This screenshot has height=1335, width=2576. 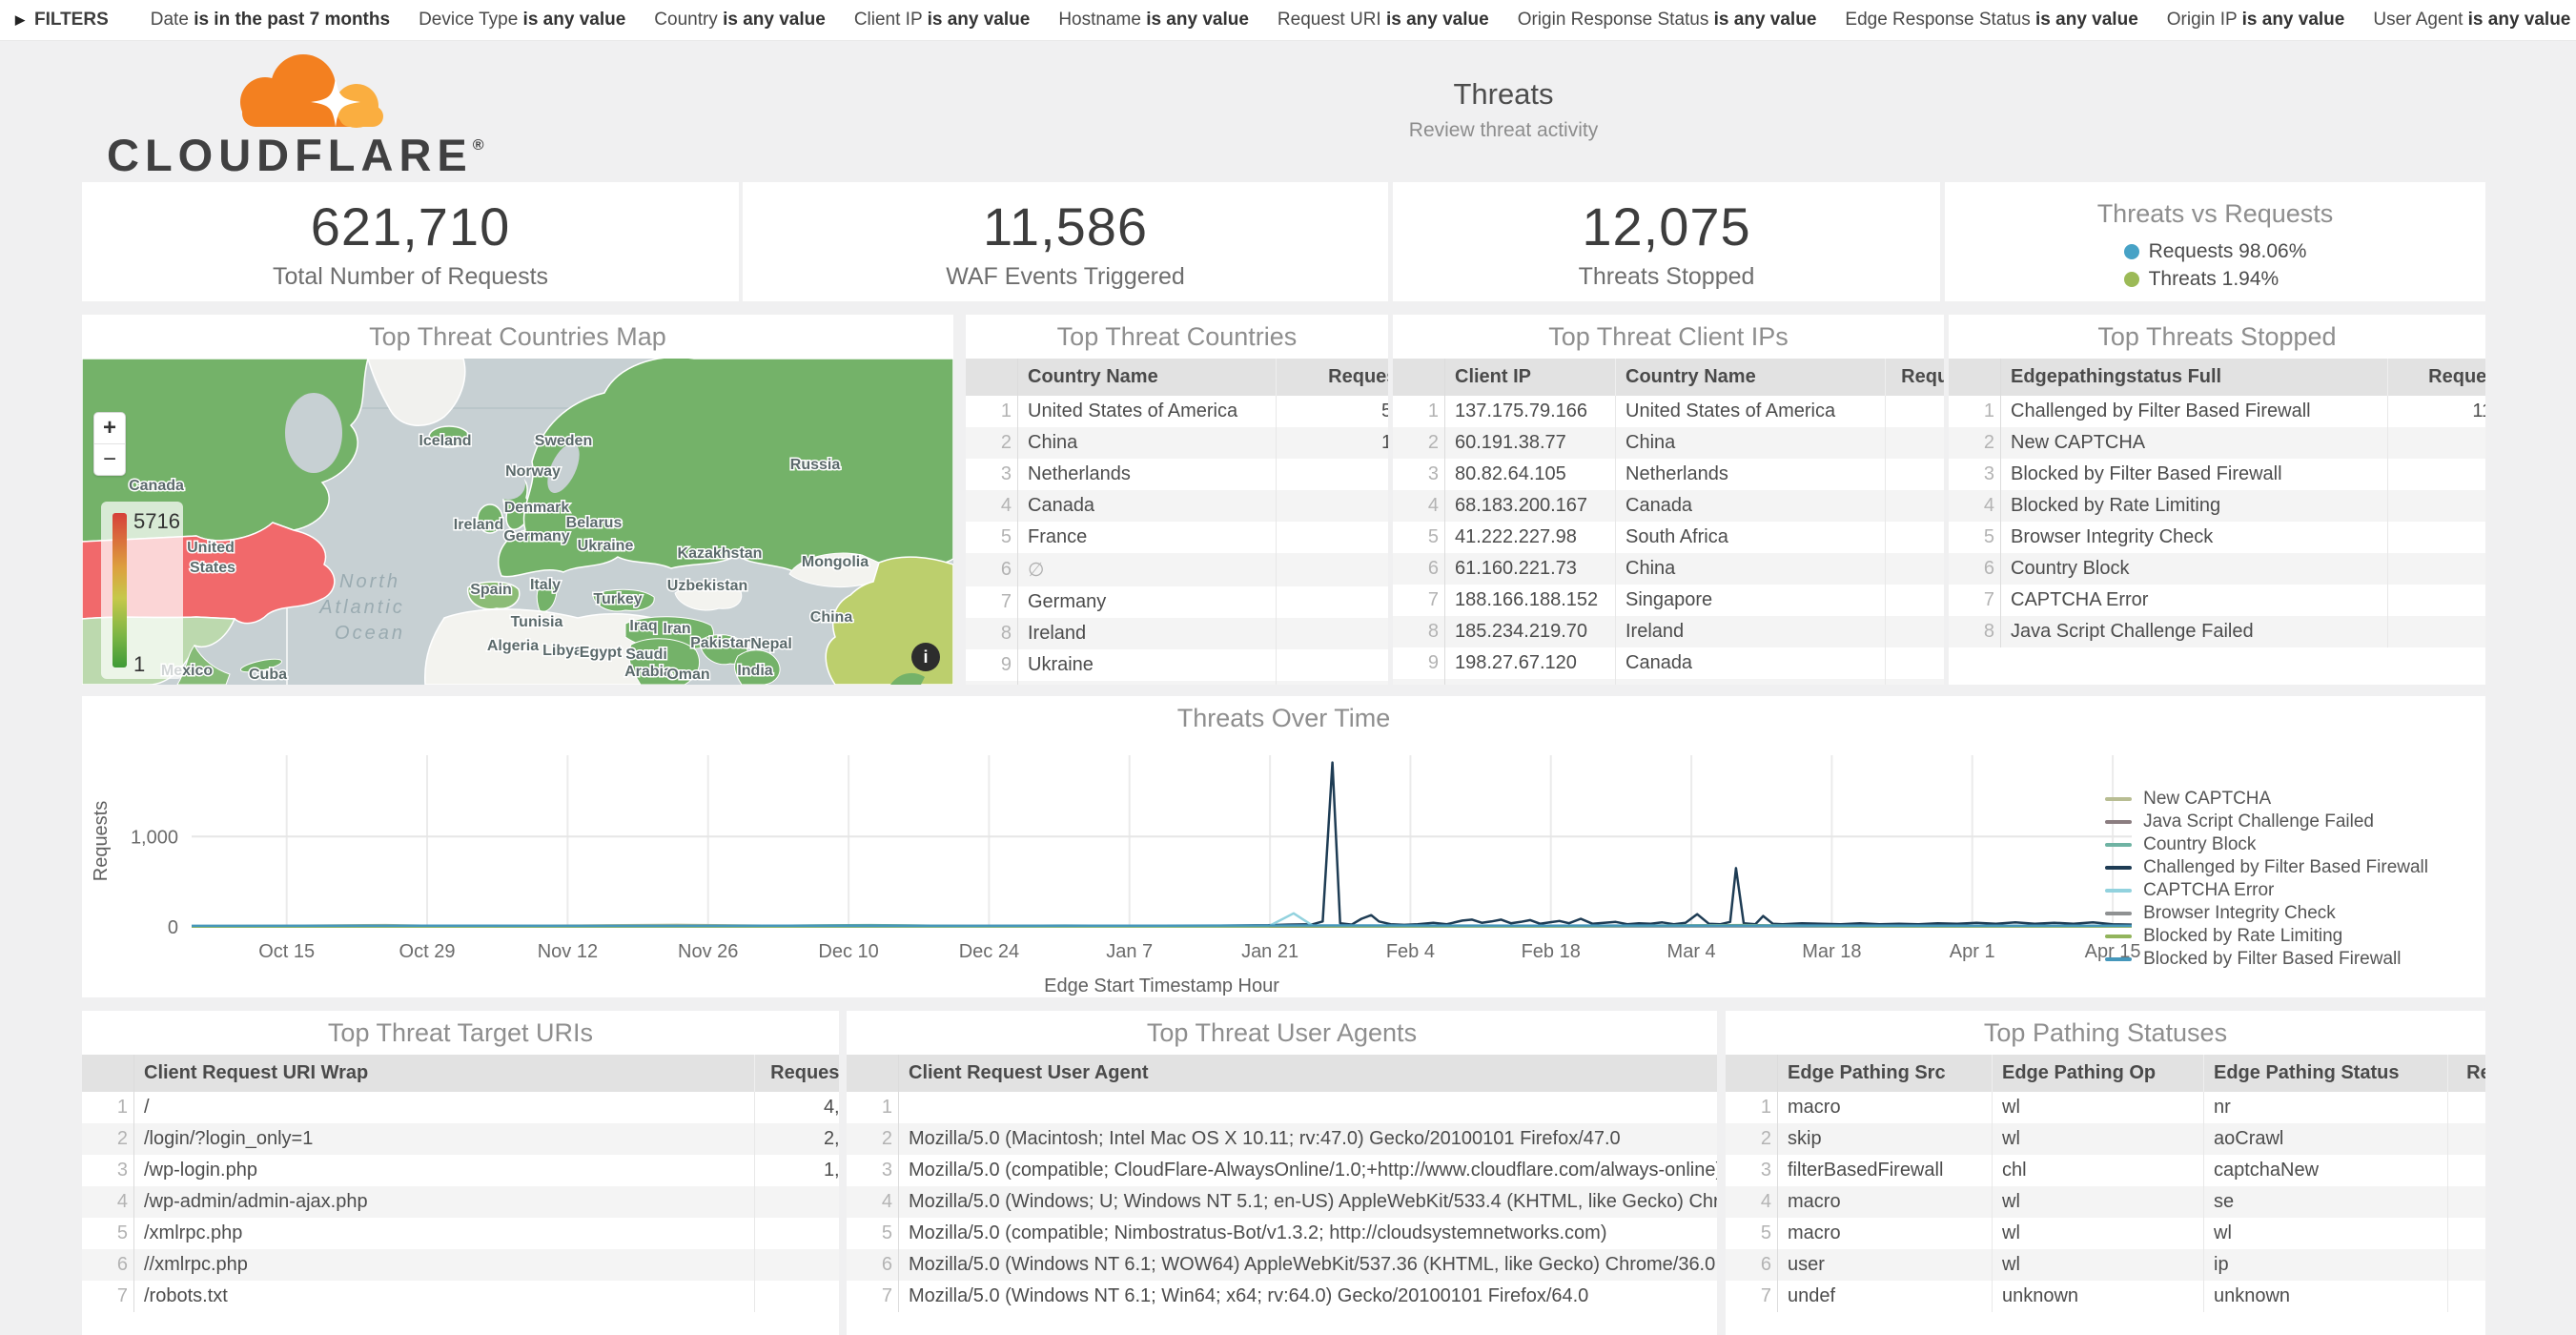 I want to click on table-row: 1/4,341, so click(x=460, y=1107).